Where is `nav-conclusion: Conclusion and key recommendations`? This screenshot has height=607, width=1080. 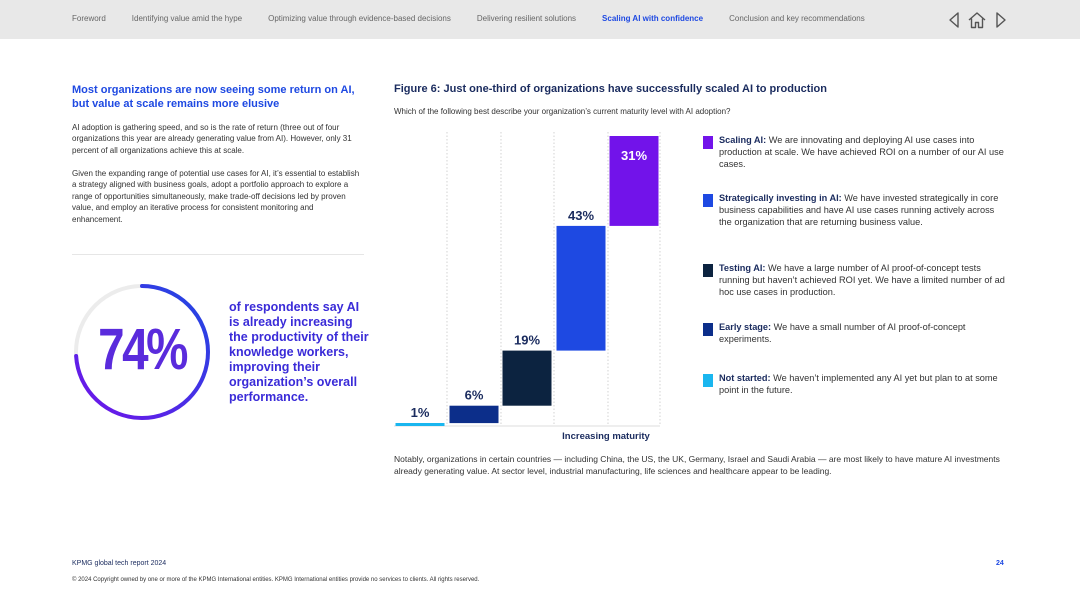 nav-conclusion: Conclusion and key recommendations is located at coordinates (797, 18).